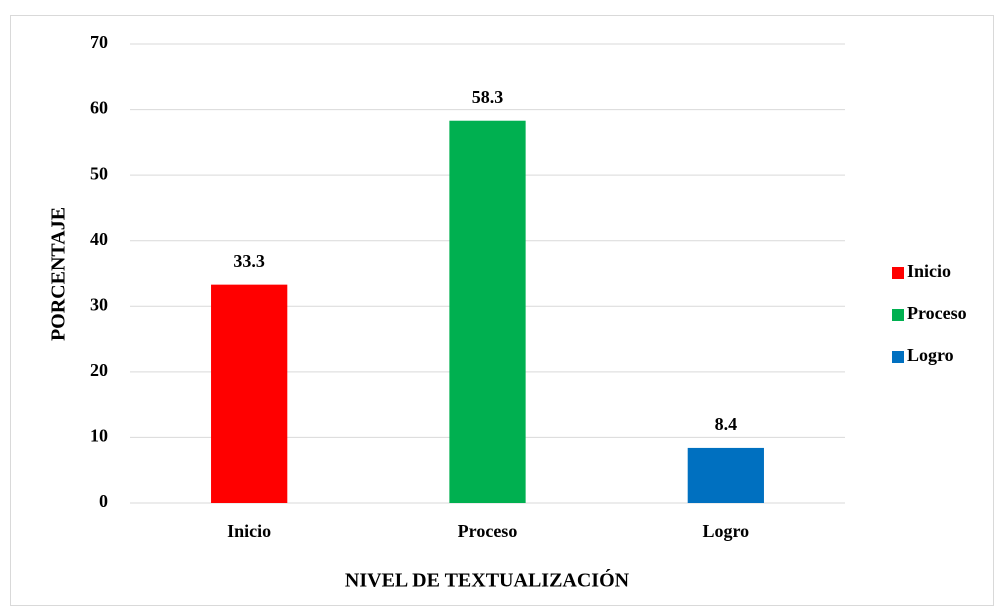 This screenshot has width=995, height=607. What do you see at coordinates (725, 531) in the screenshot?
I see `x-tick-label: Logro` at bounding box center [725, 531].